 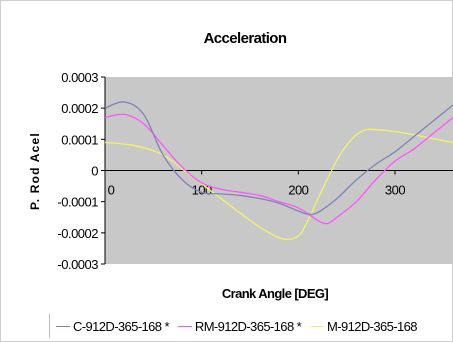 What do you see at coordinates (111, 190) in the screenshot?
I see `x-tick-label: 0` at bounding box center [111, 190].